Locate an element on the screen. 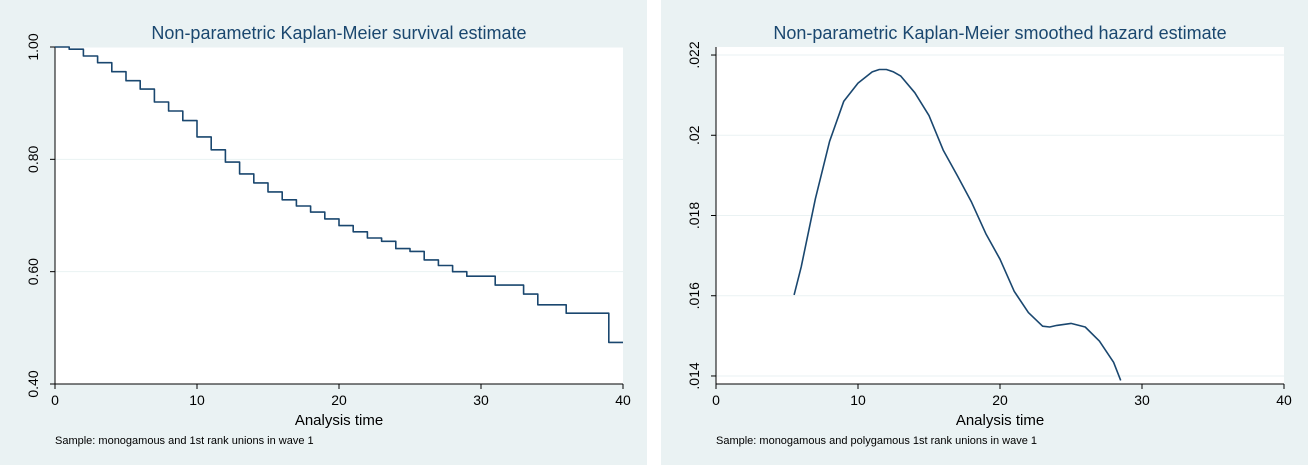 The height and width of the screenshot is (465, 1308). y-tick-label: 0.40 is located at coordinates (33, 383).